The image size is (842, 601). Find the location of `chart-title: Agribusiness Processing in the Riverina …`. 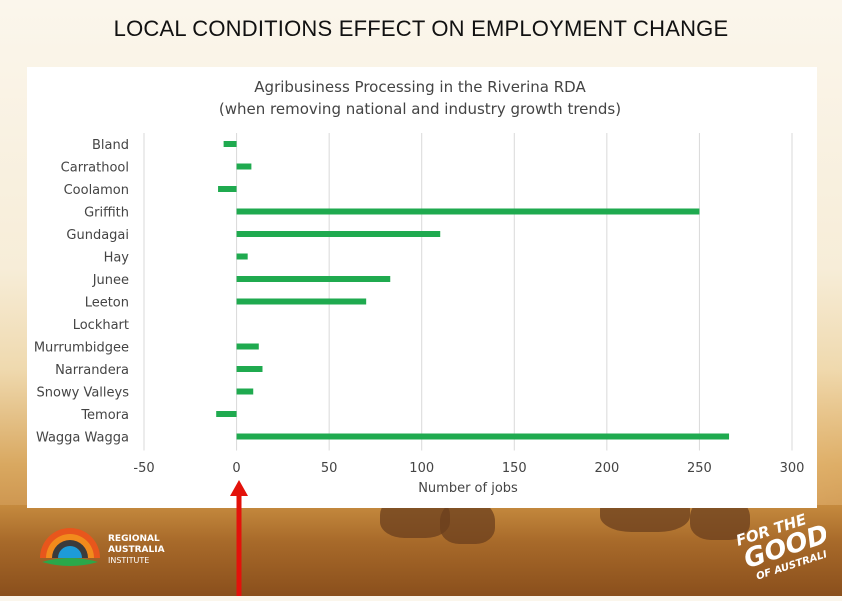

chart-title: Agribusiness Processing in the Riverina … is located at coordinates (420, 87).